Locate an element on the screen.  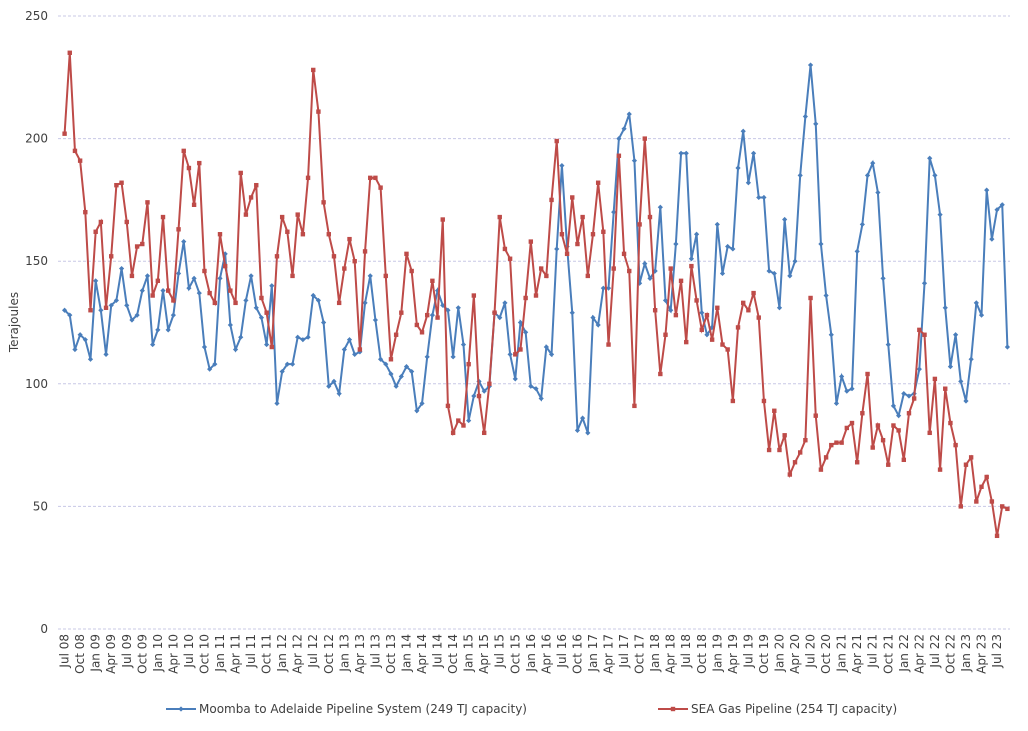
x-tick-label: Jul 14 is located at coordinates (438, 651).